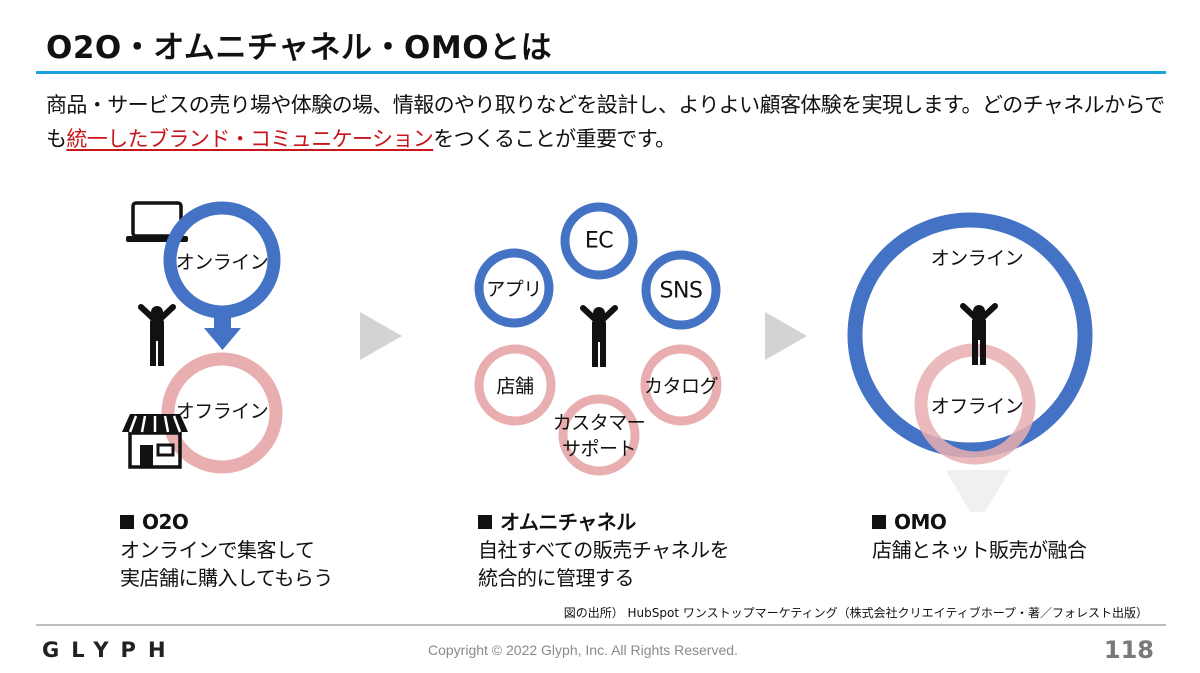  What do you see at coordinates (226, 578) in the screenshot?
I see `o2o-caption-line: 実店舗に購入してもらう` at bounding box center [226, 578].